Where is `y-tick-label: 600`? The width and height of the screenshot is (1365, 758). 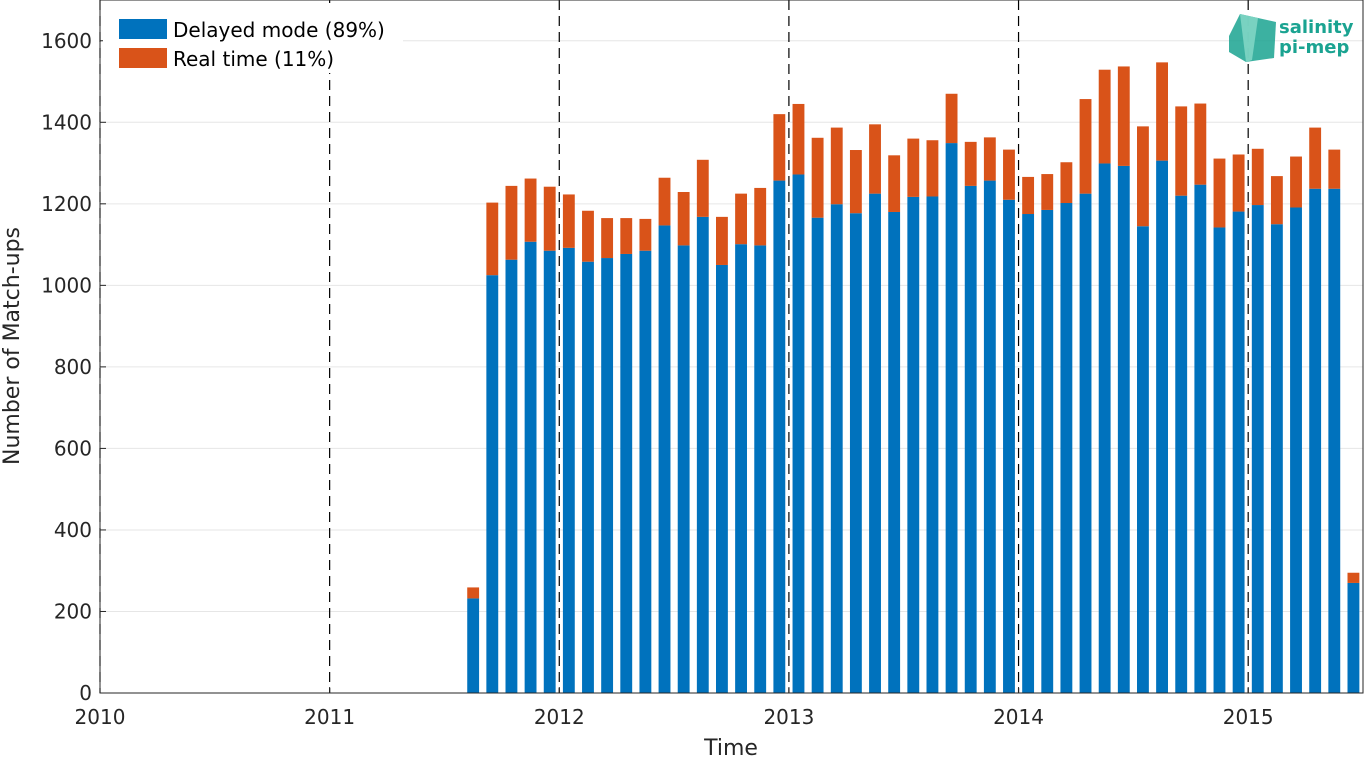
y-tick-label: 600 is located at coordinates (73, 448).